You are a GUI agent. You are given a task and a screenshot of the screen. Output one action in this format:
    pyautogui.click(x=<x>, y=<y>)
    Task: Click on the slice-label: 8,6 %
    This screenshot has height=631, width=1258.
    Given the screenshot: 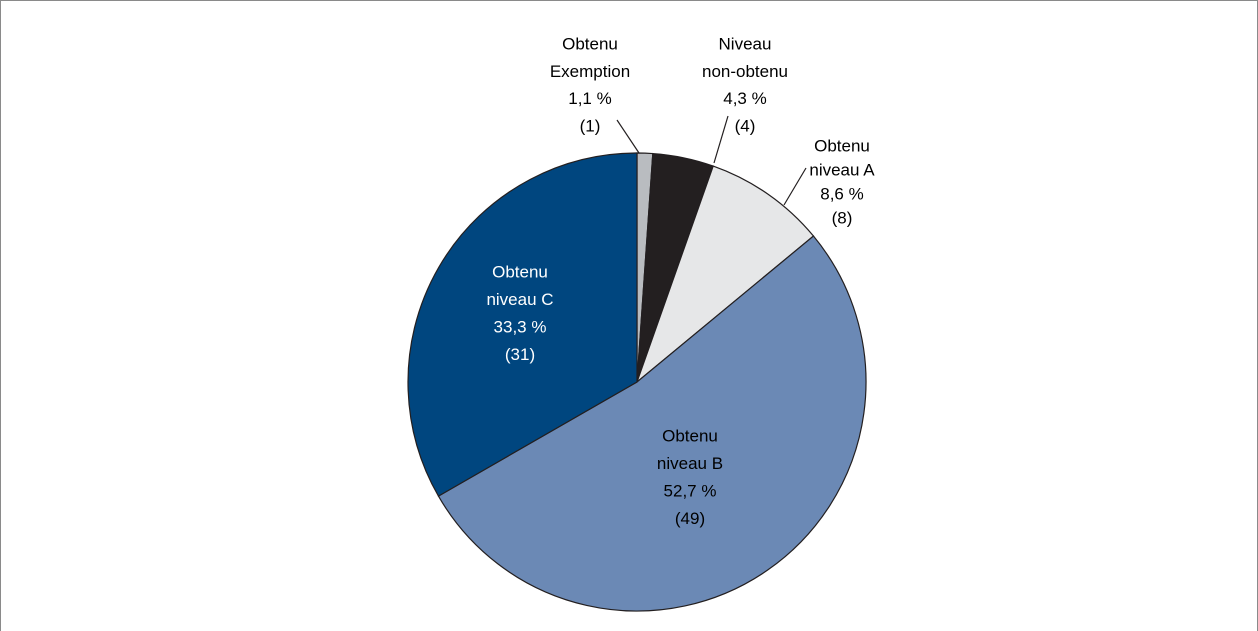 What is the action you would take?
    pyautogui.click(x=841, y=193)
    